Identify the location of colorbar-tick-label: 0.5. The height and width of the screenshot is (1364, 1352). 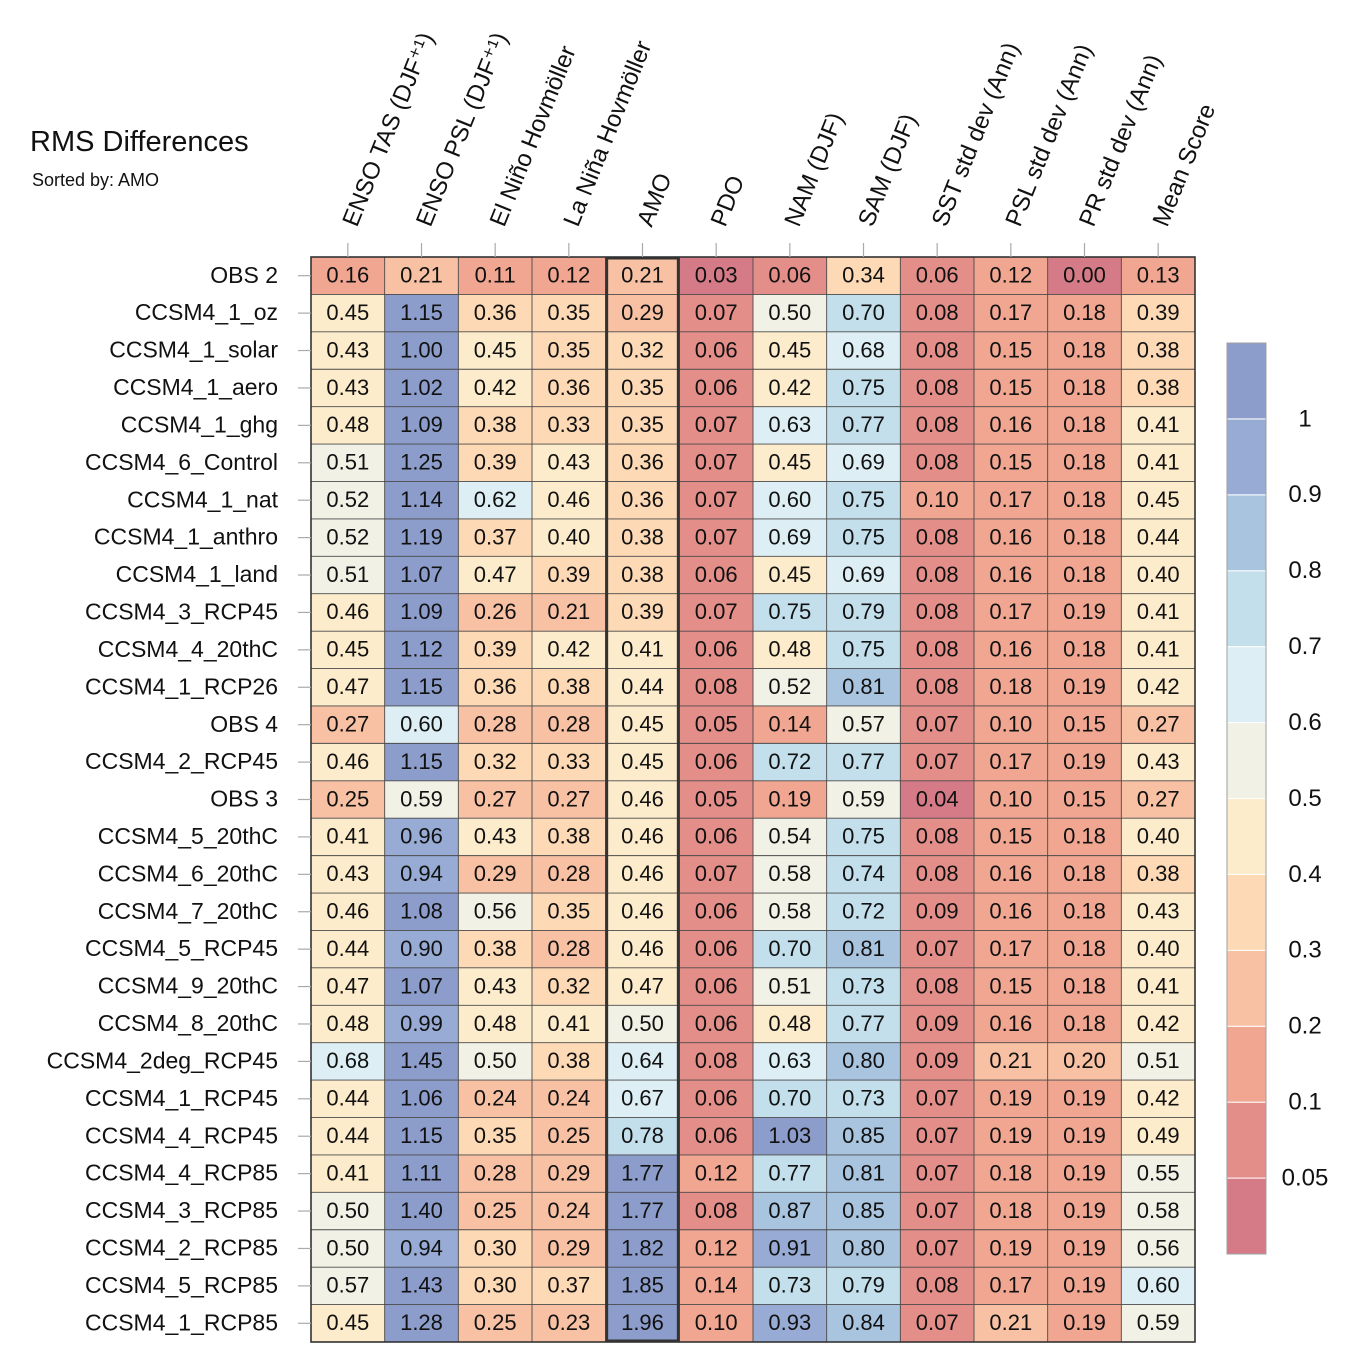
(1304, 798).